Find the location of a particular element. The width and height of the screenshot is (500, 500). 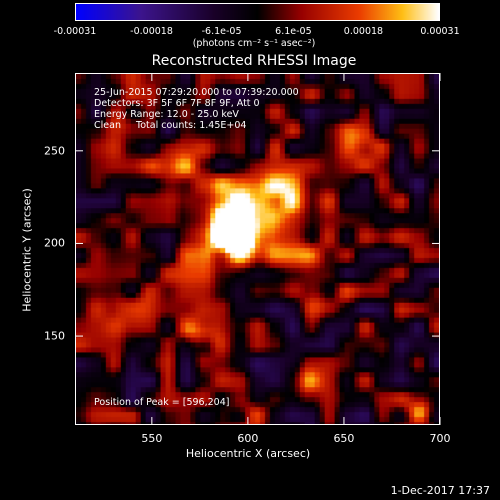

colorbar-tick-label: -0.00031 is located at coordinates (75, 31).